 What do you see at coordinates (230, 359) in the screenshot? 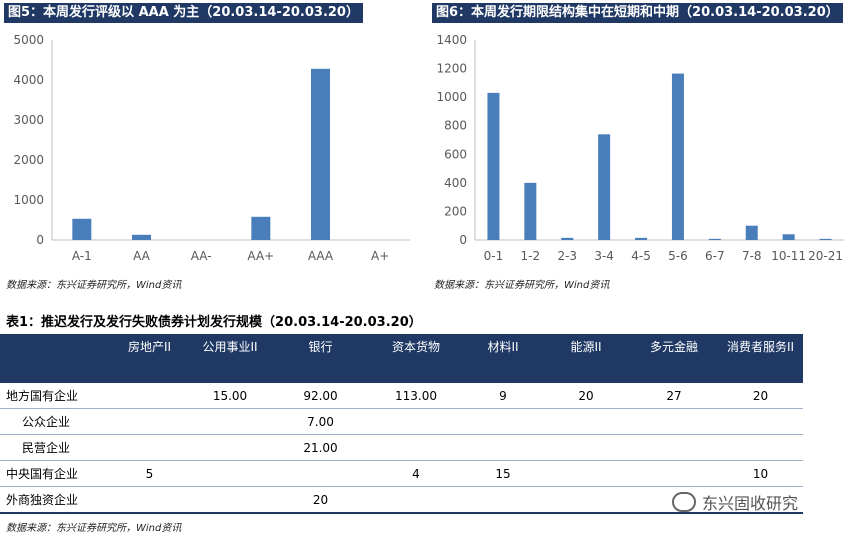
I see `column-header: 公用事业II` at bounding box center [230, 359].